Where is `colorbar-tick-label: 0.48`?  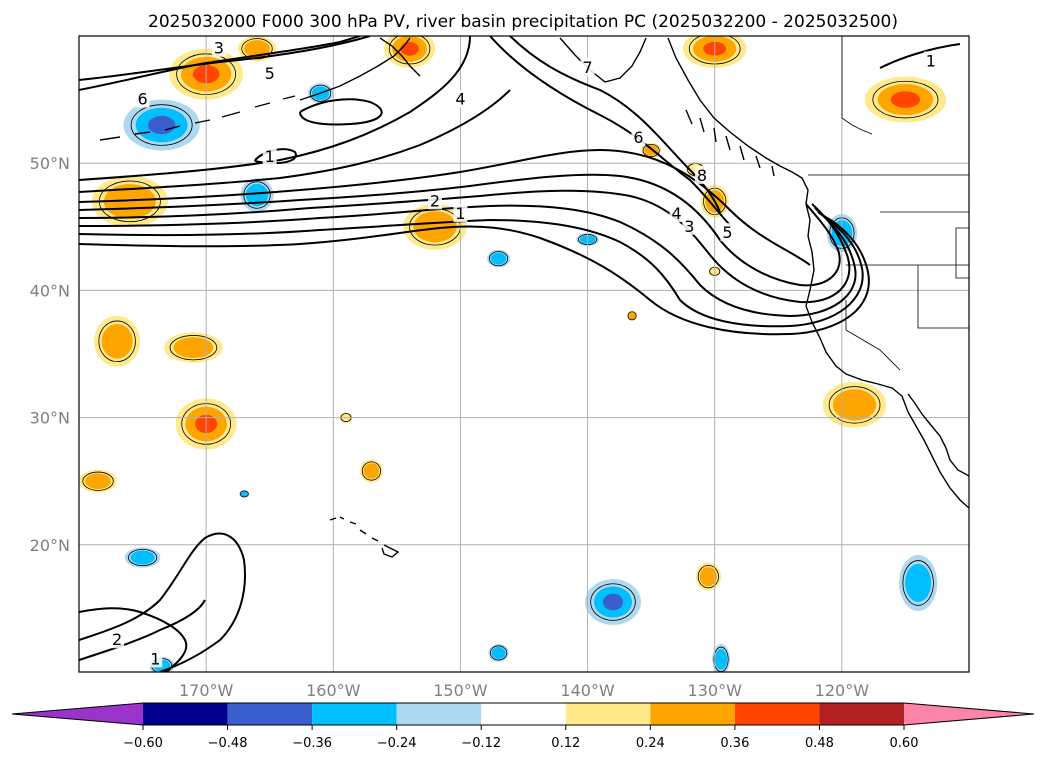 colorbar-tick-label: 0.48 is located at coordinates (819, 743).